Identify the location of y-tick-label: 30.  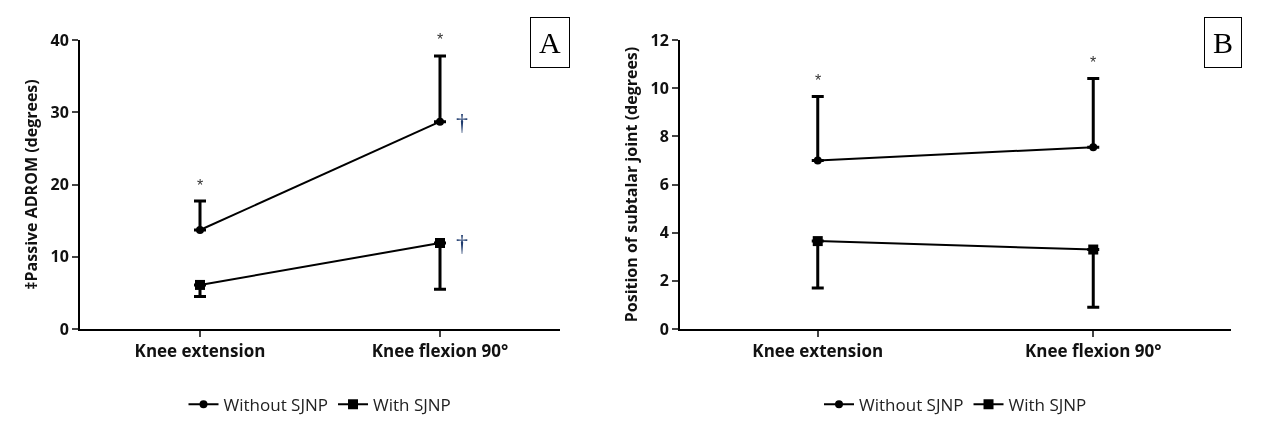
(59, 111).